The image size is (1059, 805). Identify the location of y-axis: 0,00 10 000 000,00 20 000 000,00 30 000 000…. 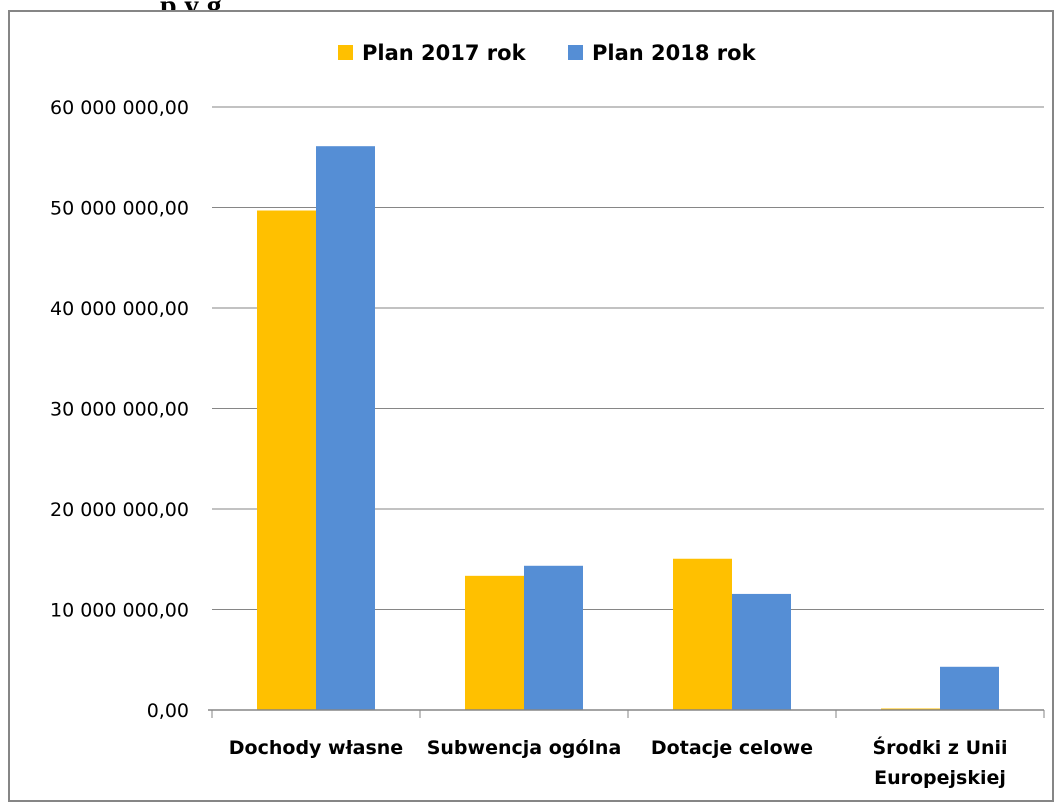
(119, 409).